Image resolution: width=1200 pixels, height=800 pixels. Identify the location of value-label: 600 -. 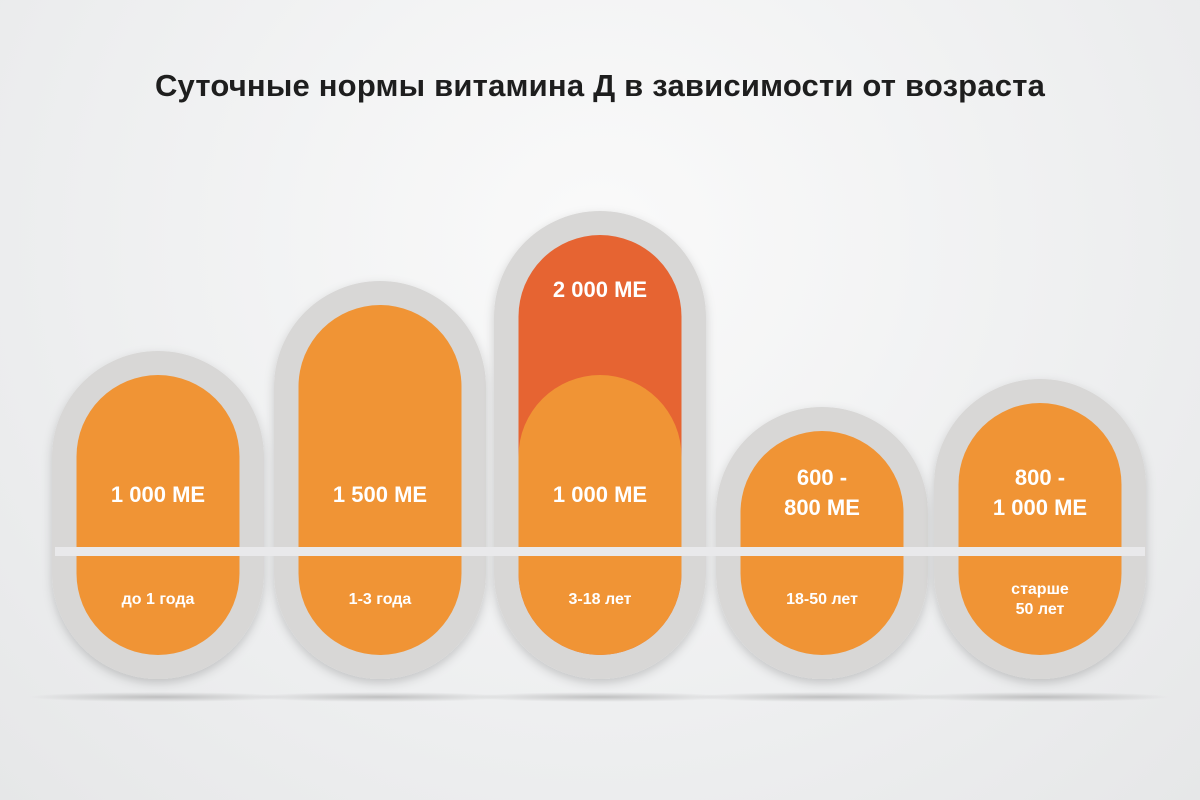
(822, 477).